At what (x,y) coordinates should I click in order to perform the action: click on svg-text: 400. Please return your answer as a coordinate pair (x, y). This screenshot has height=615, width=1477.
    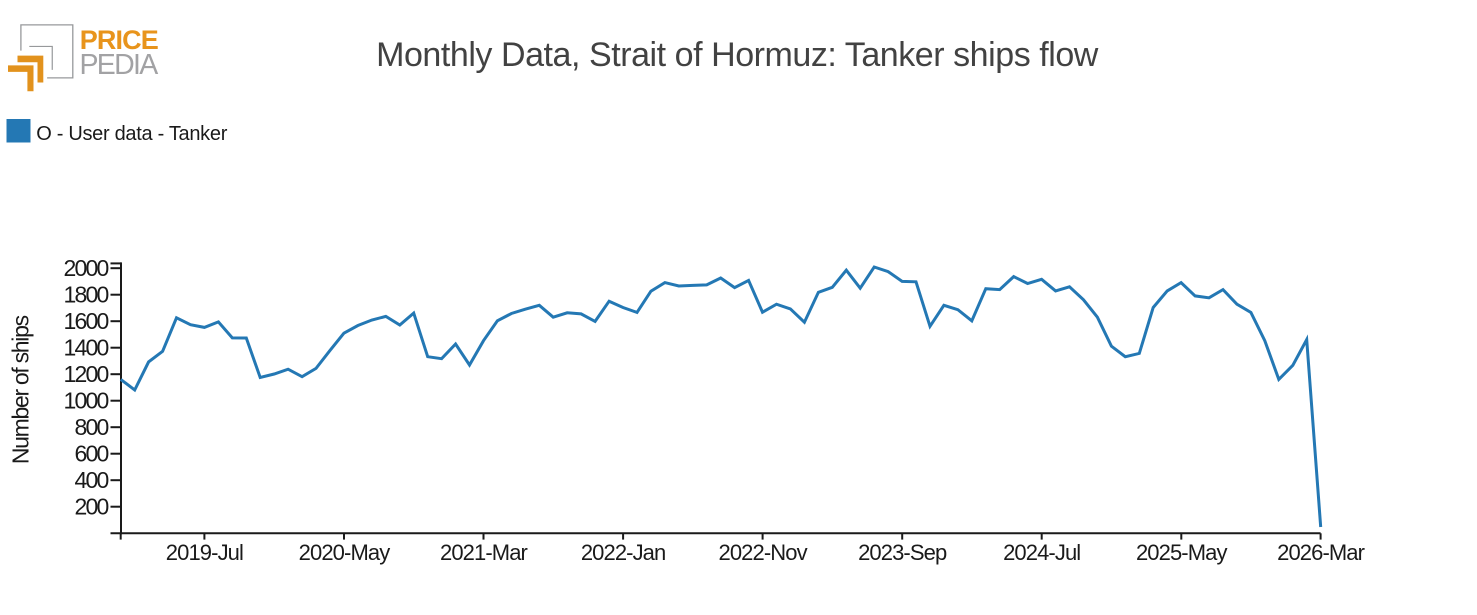
    Looking at the image, I should click on (92, 480).